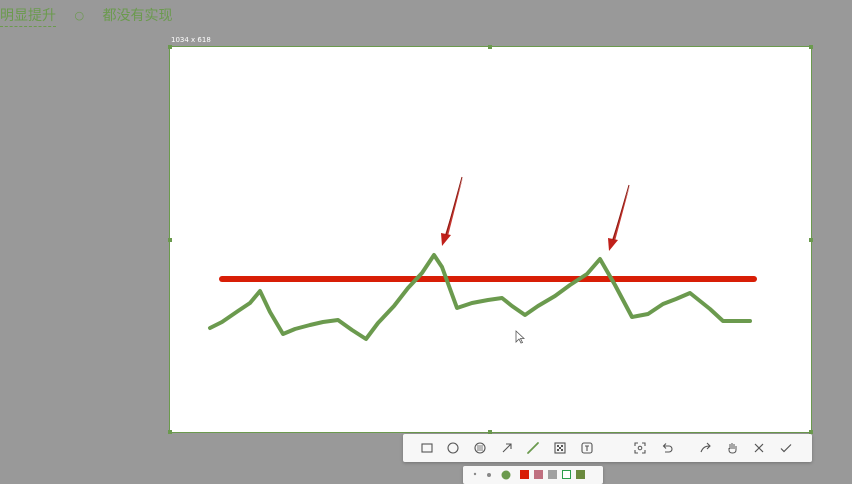 This screenshot has height=484, width=852. Describe the element at coordinates (490, 47) in the screenshot. I see `resize-handle-top` at that location.